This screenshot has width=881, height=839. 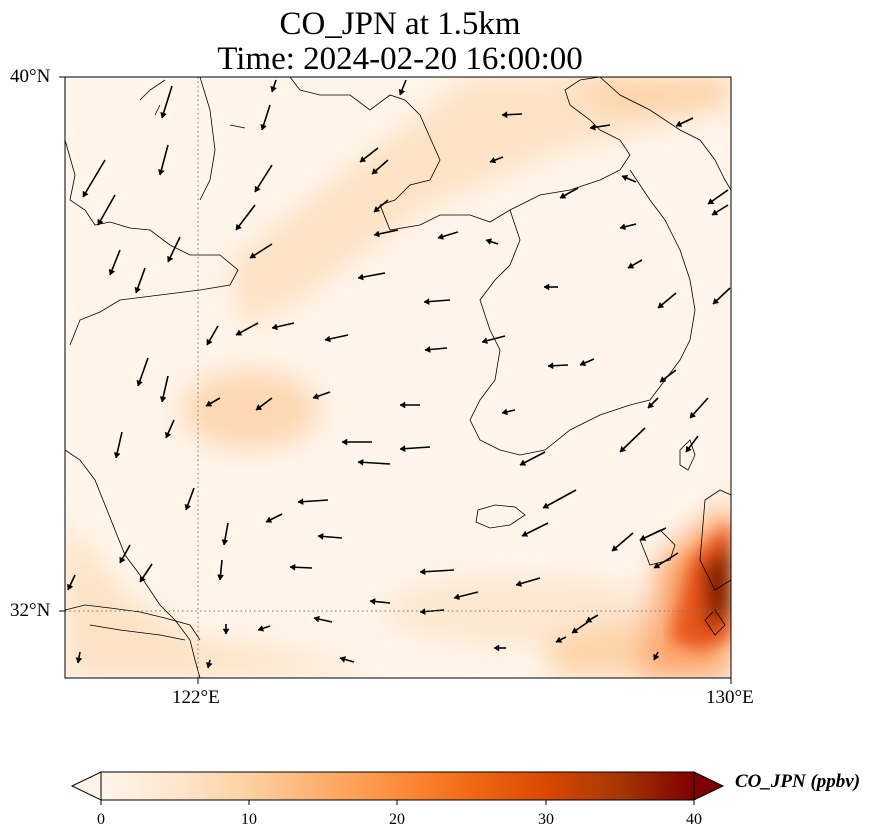 I want to click on map-title-line1: CO_JPN at 1.5km, so click(x=400, y=24).